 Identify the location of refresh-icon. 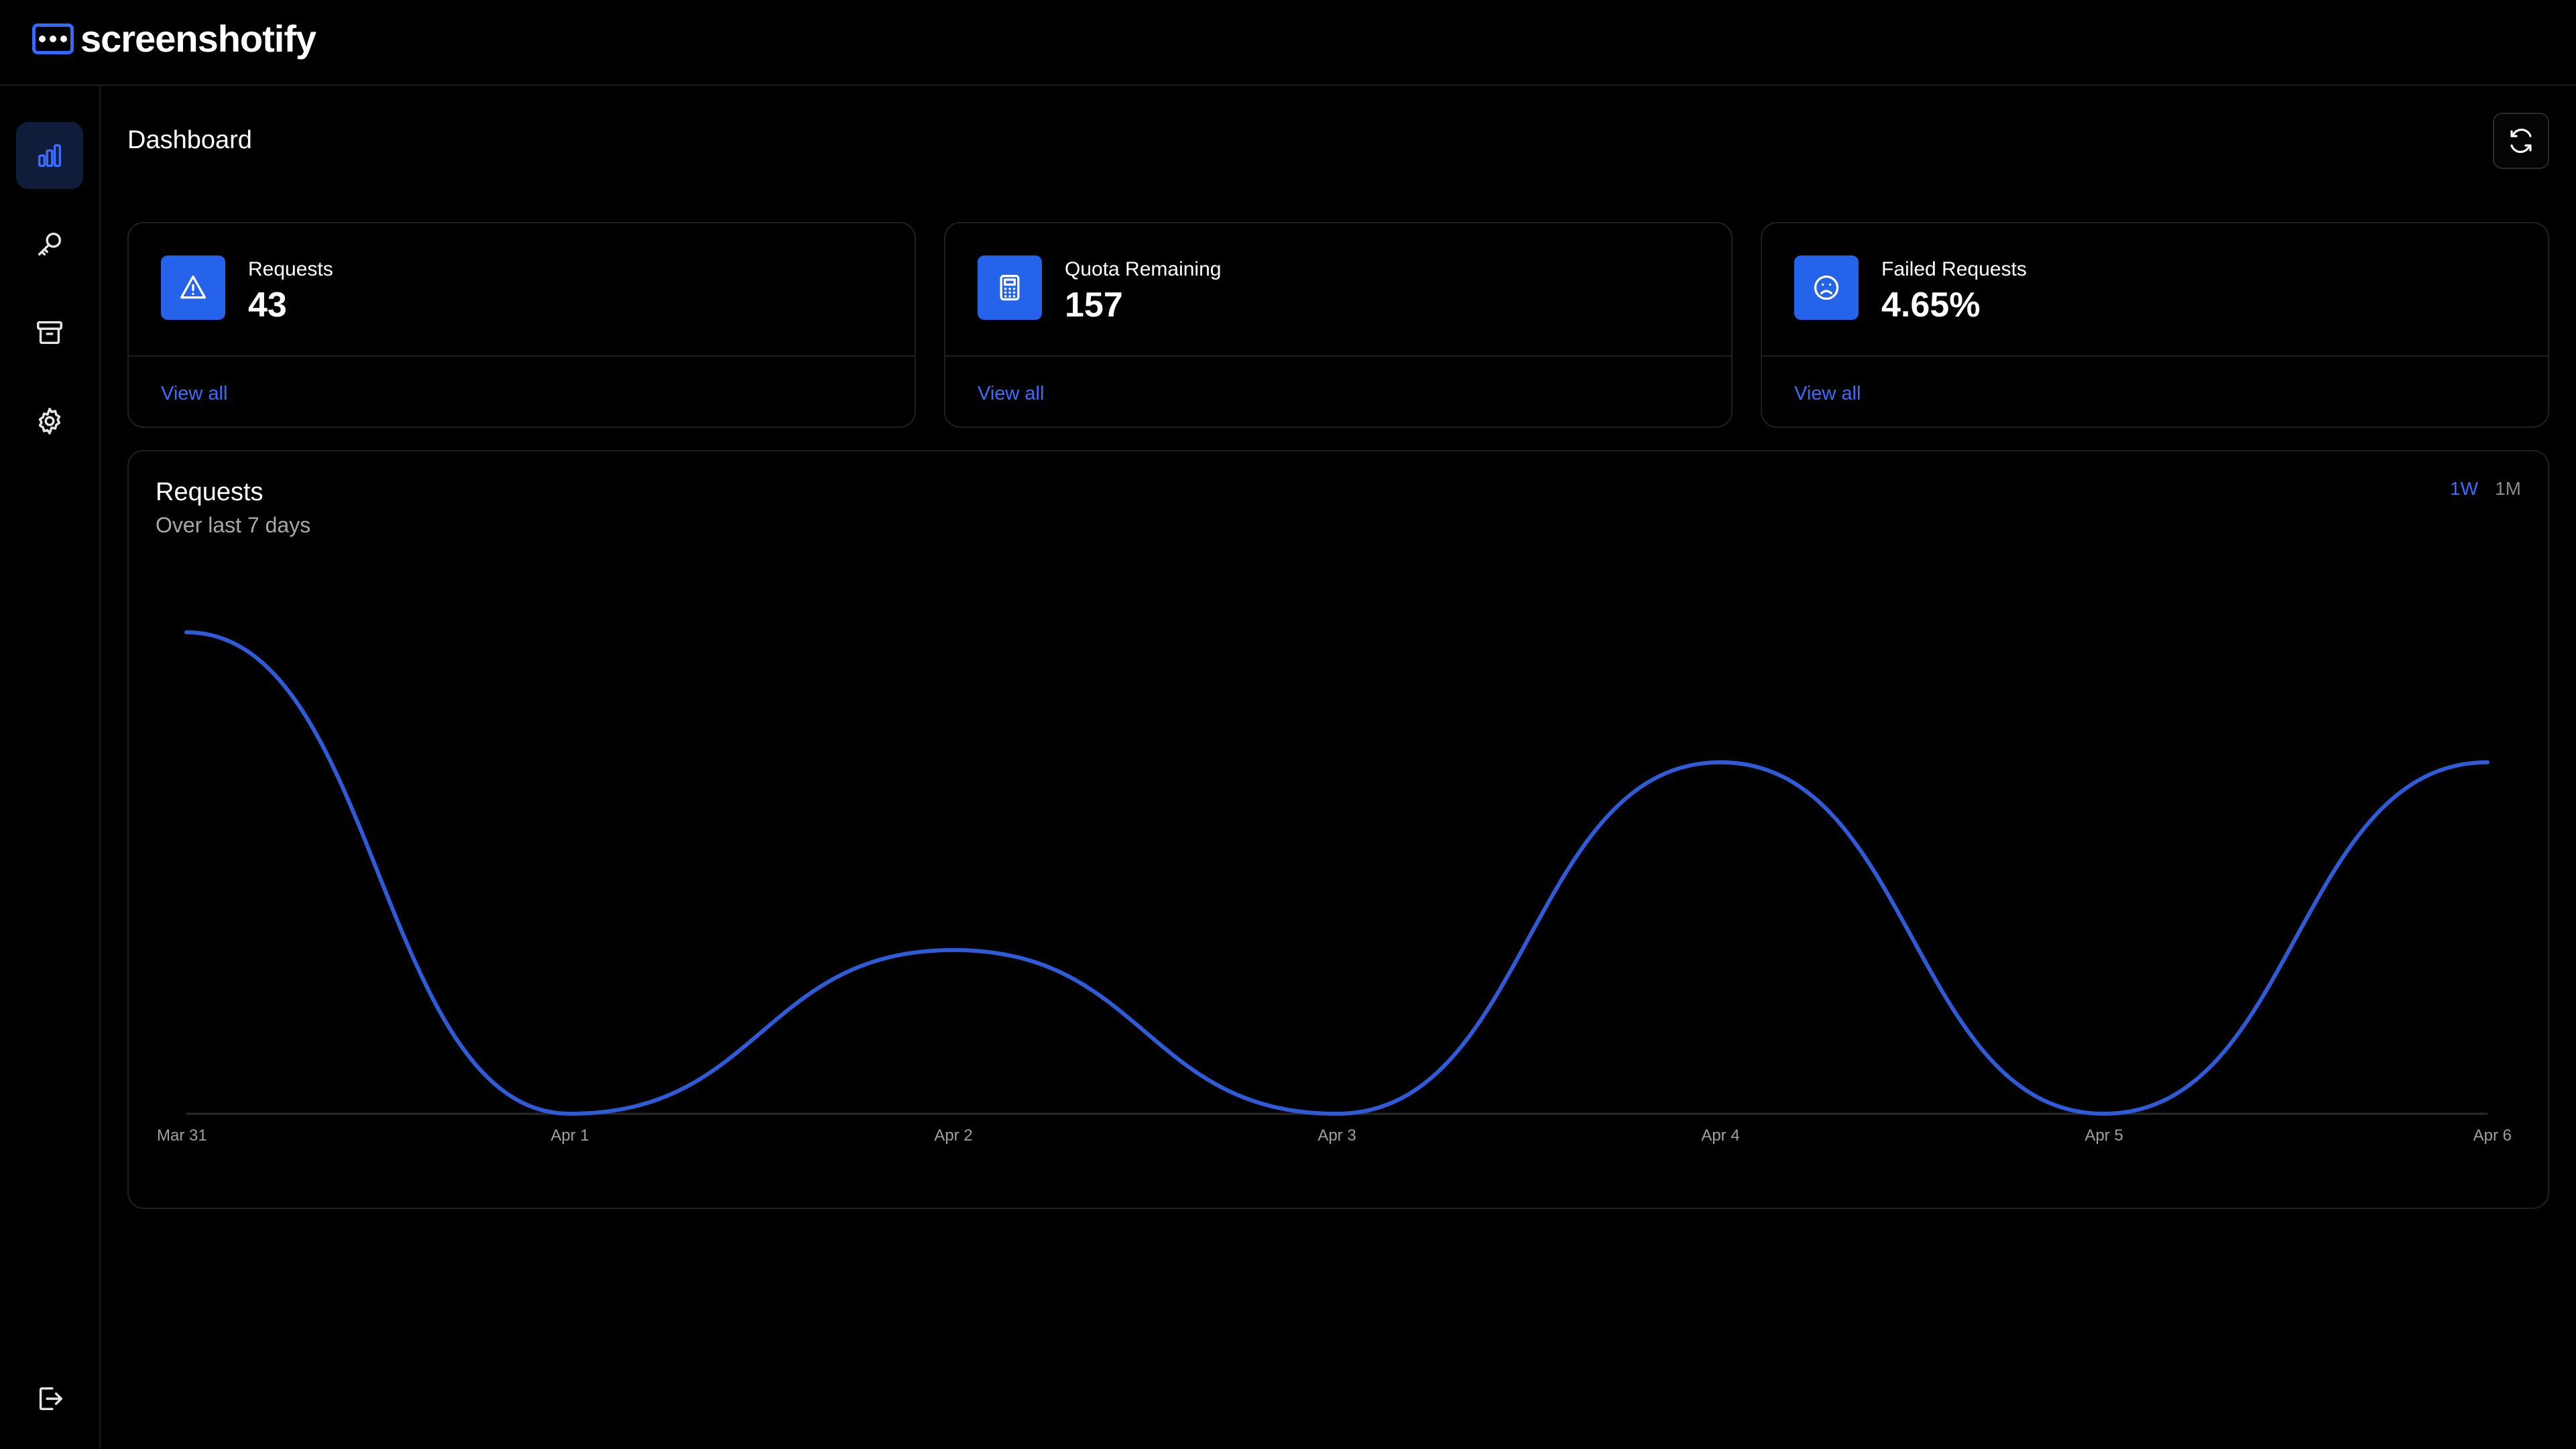
(2521, 141).